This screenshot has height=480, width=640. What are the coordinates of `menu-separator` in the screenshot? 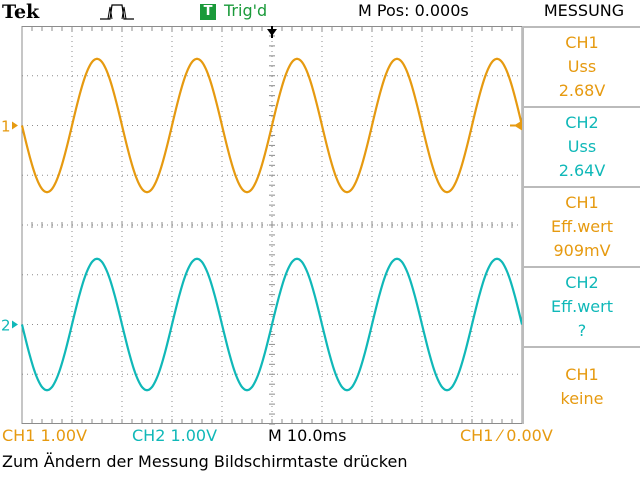 It's located at (523, 225).